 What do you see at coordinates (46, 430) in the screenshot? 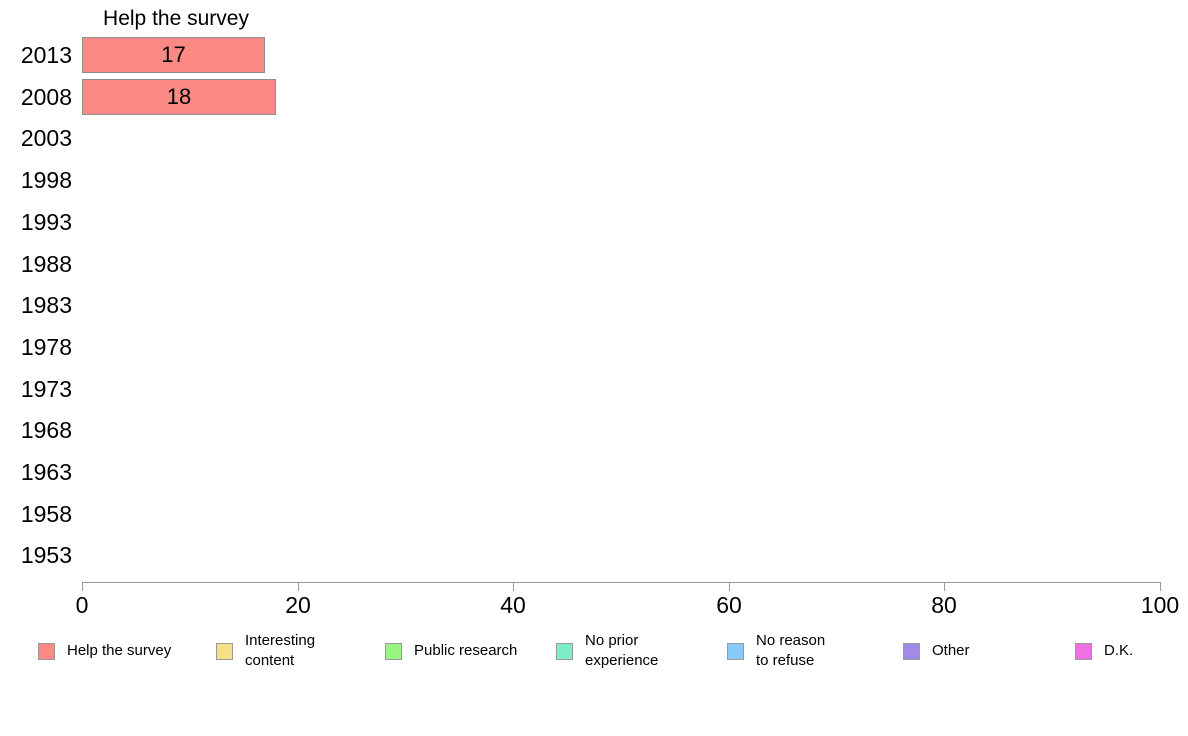
I see `y-axis-label: 1968` at bounding box center [46, 430].